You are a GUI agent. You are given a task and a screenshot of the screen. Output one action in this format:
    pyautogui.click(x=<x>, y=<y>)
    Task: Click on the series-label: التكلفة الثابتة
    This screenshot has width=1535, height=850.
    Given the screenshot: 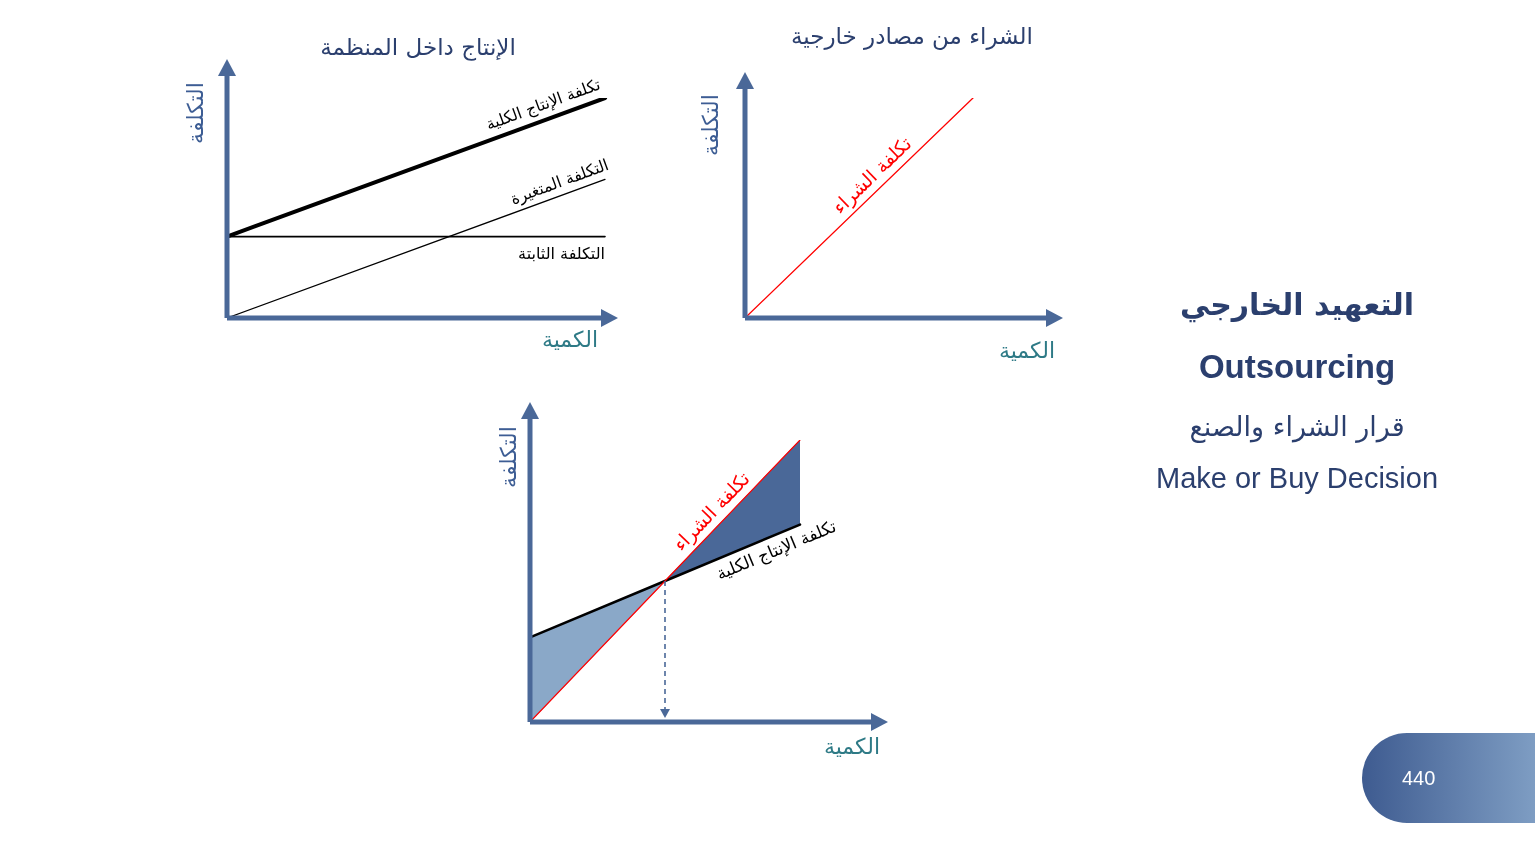 What is the action you would take?
    pyautogui.click(x=561, y=253)
    